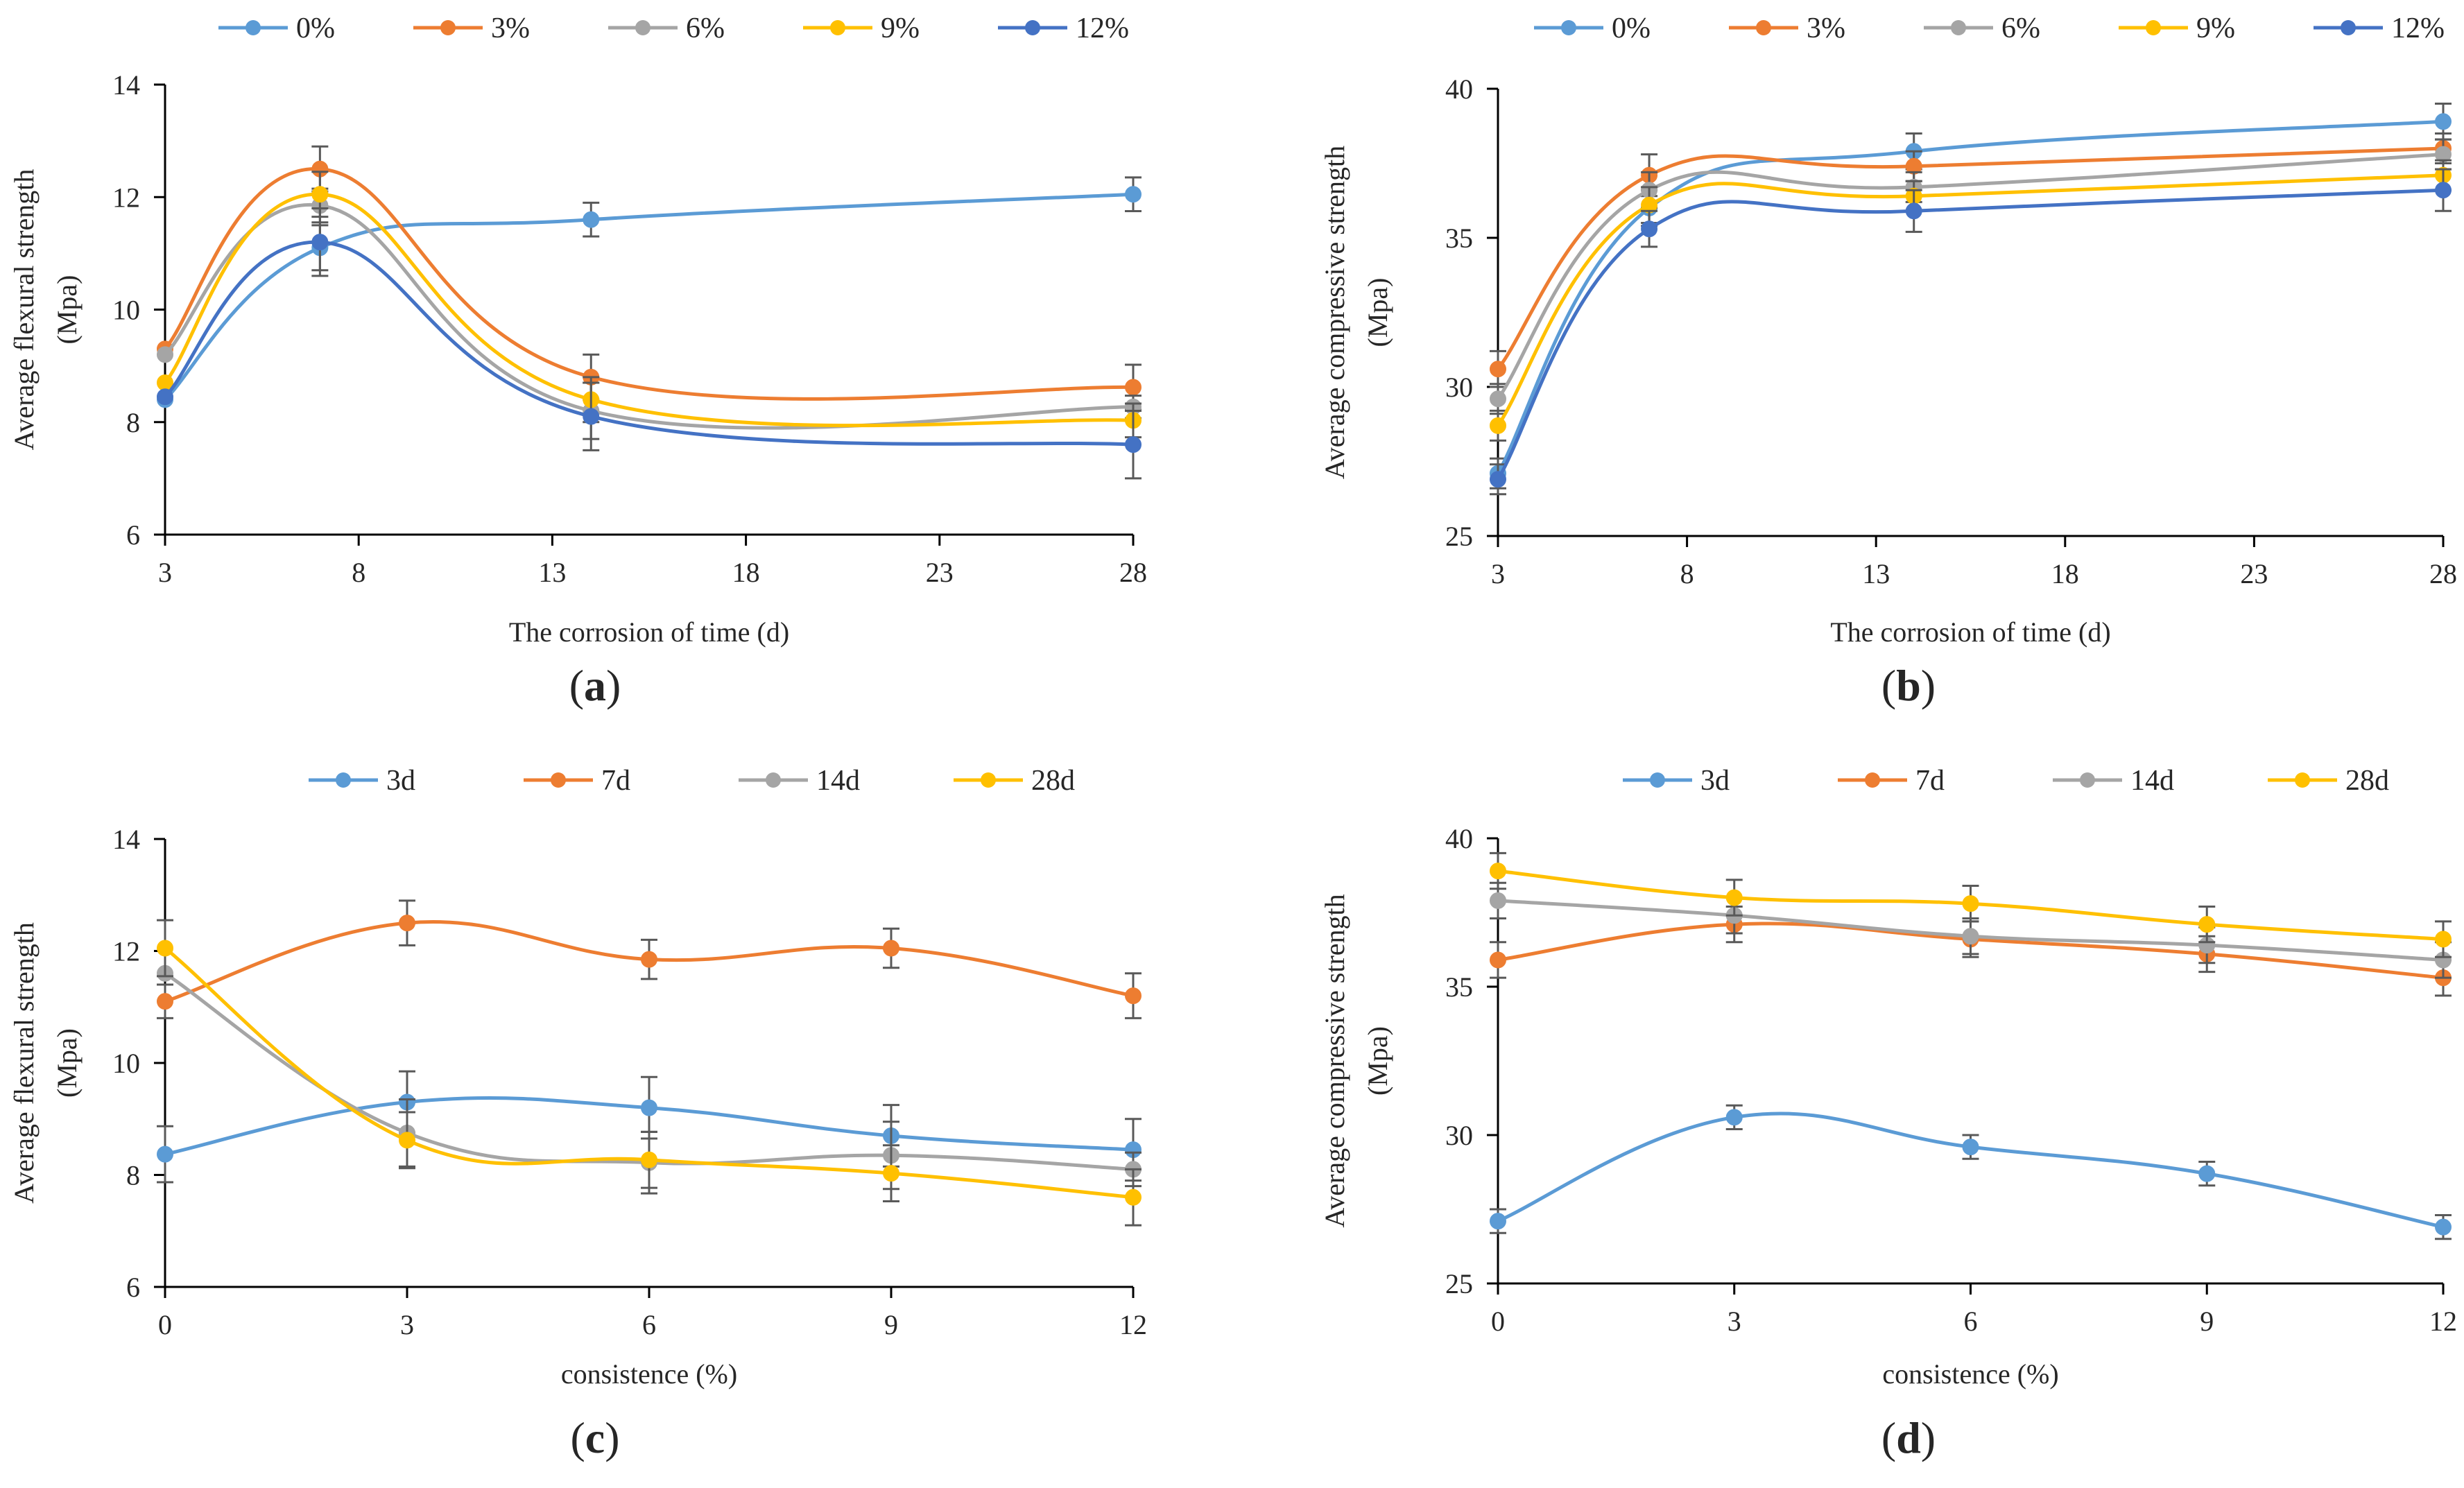 This screenshot has height=1488, width=2464. What do you see at coordinates (2443, 1321) in the screenshot?
I see `x-tick-label: 12` at bounding box center [2443, 1321].